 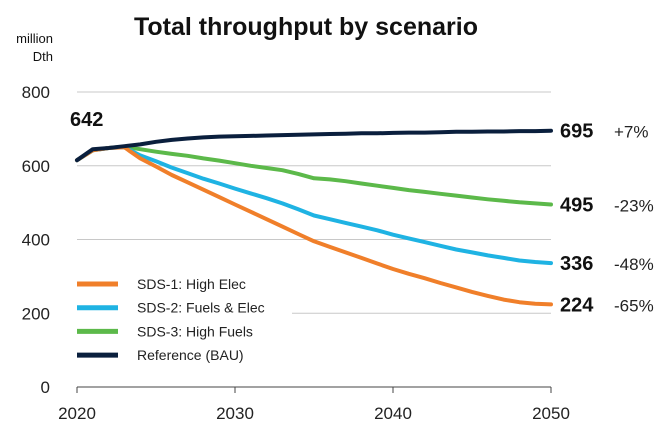 What do you see at coordinates (631, 132) in the screenshot?
I see `percent-change-label: +7%` at bounding box center [631, 132].